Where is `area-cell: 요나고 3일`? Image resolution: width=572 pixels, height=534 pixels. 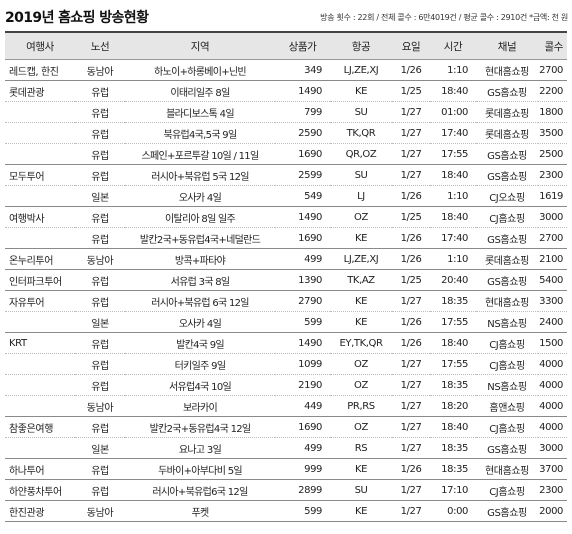 area-cell: 요나고 3일 is located at coordinates (200, 448).